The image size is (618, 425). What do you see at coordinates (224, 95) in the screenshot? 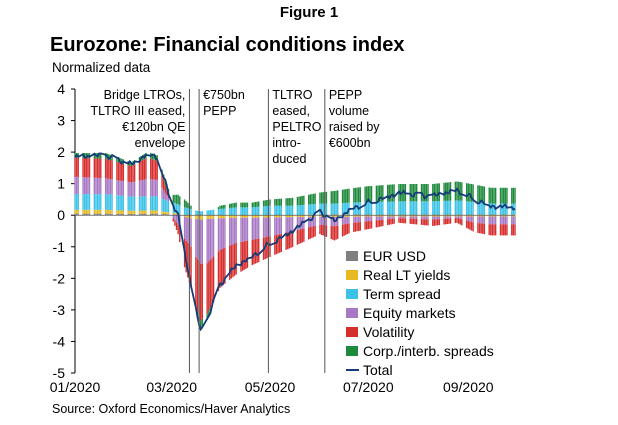
I see `event-annotation-text: €750bn` at bounding box center [224, 95].